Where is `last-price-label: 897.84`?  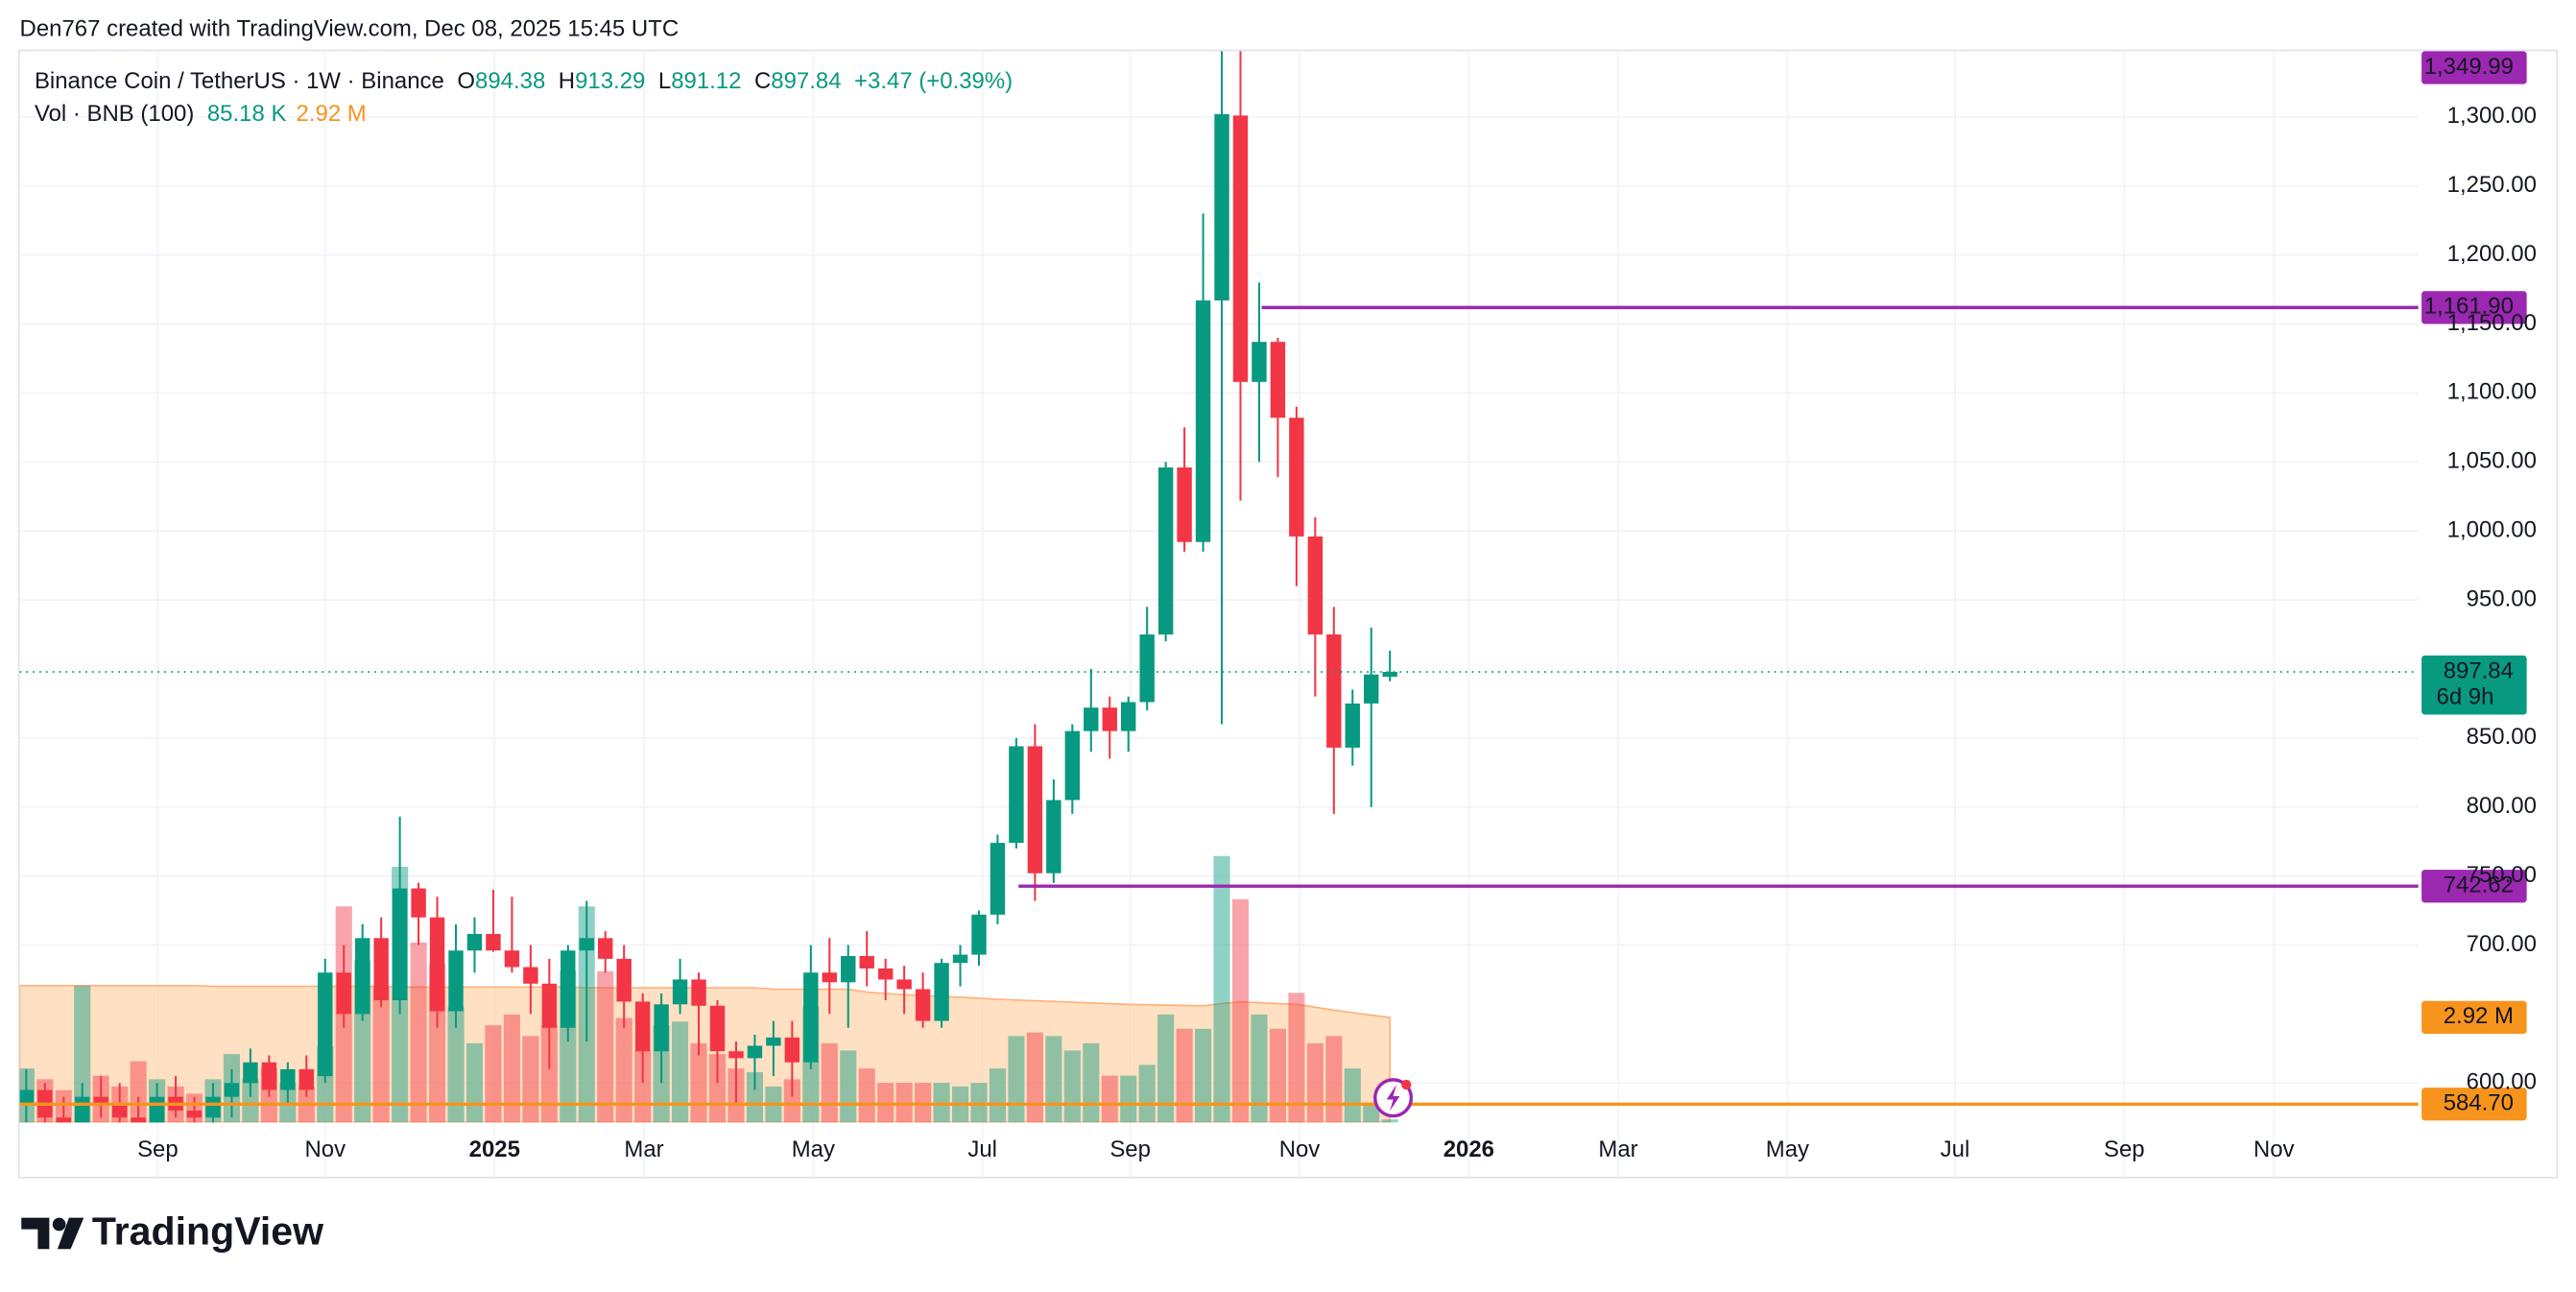 last-price-label: 897.84 is located at coordinates (2479, 670).